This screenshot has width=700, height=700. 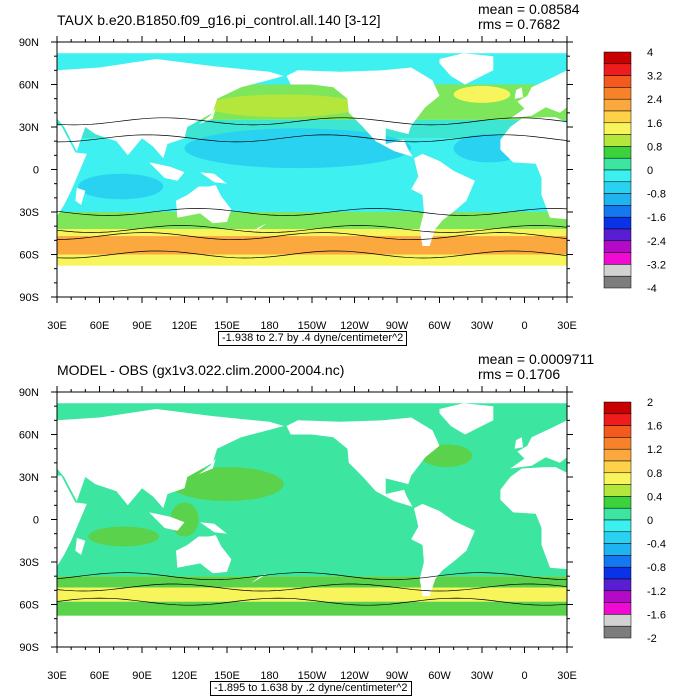 I want to click on lon-tick-label: 60E, so click(x=100, y=326).